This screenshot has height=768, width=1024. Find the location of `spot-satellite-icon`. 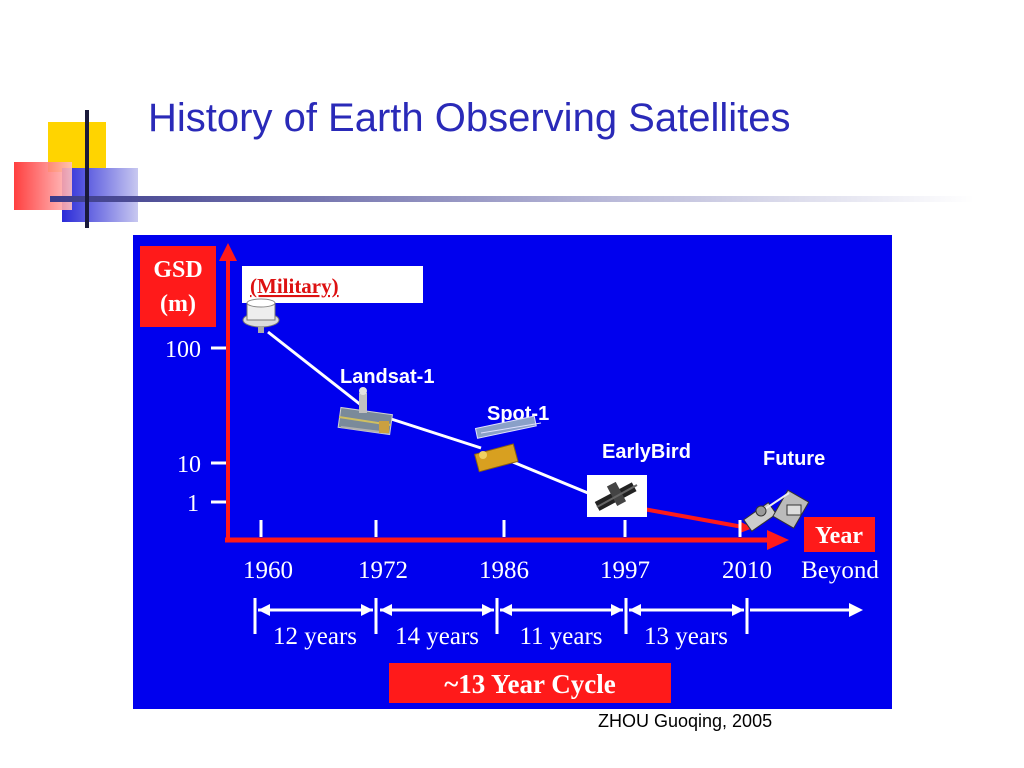

spot-satellite-icon is located at coordinates (508, 444).